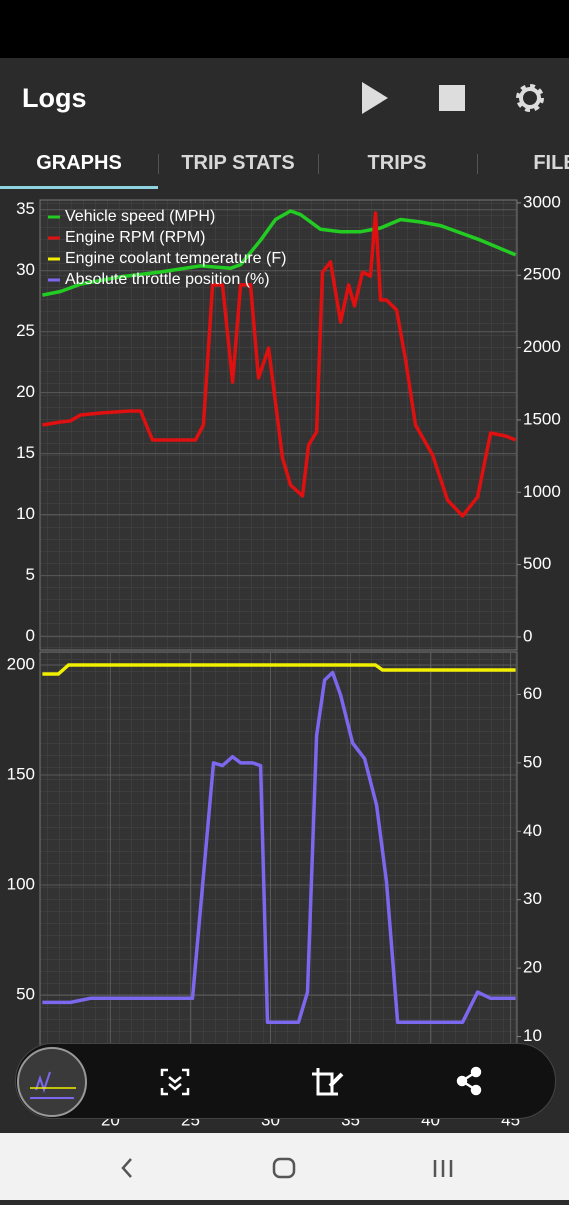 The height and width of the screenshot is (1205, 569). Describe the element at coordinates (532, 1035) in the screenshot. I see `y2-tick-label: 10` at that location.